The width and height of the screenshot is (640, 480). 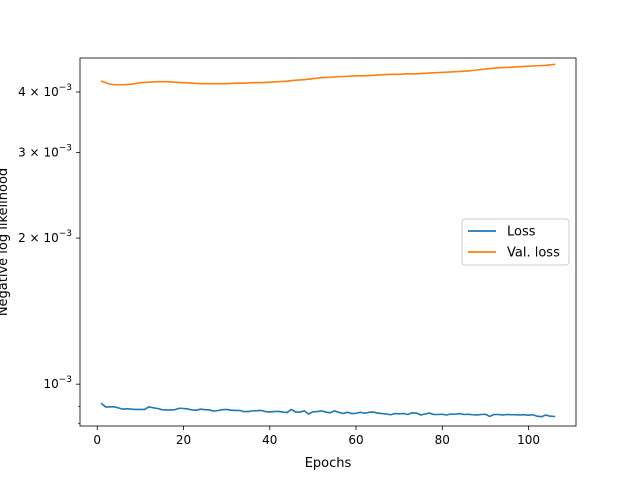 I want to click on x-tick-label: 20, so click(x=183, y=440).